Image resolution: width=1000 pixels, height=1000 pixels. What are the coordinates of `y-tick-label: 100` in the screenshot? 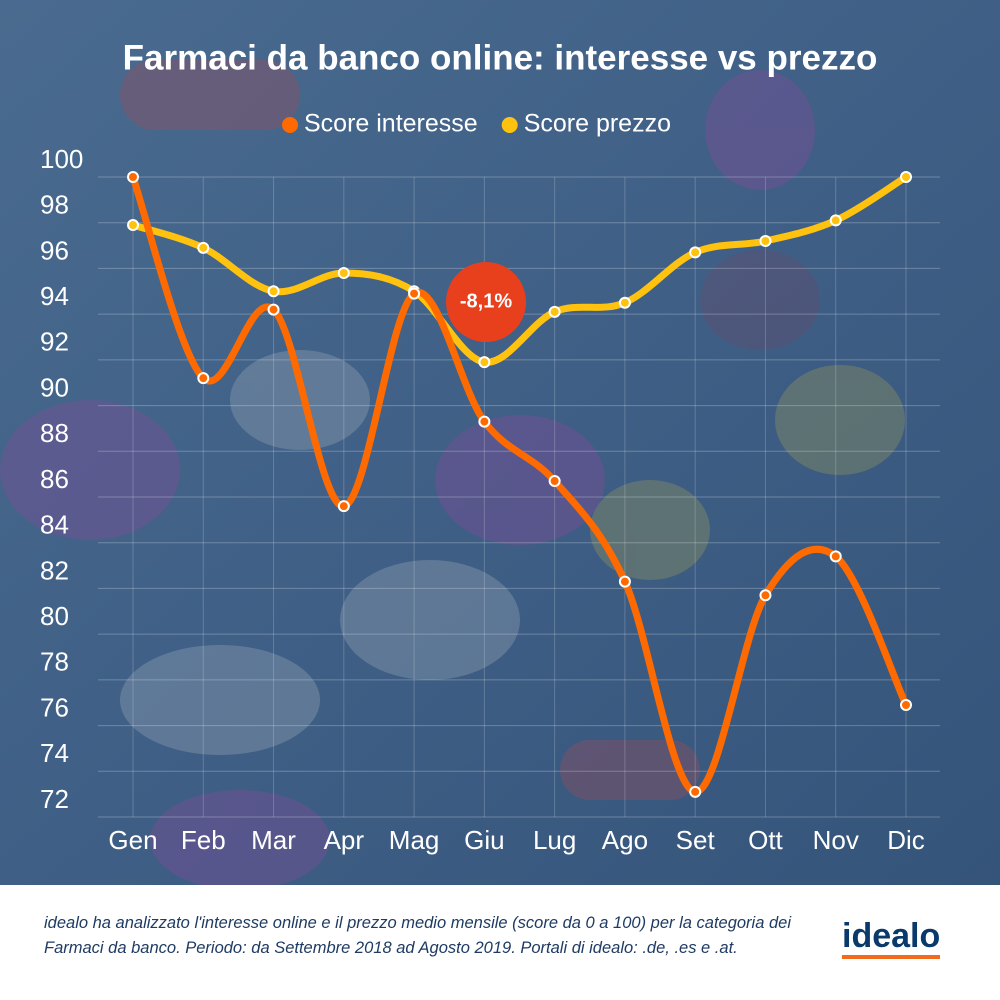 It's located at (61, 159).